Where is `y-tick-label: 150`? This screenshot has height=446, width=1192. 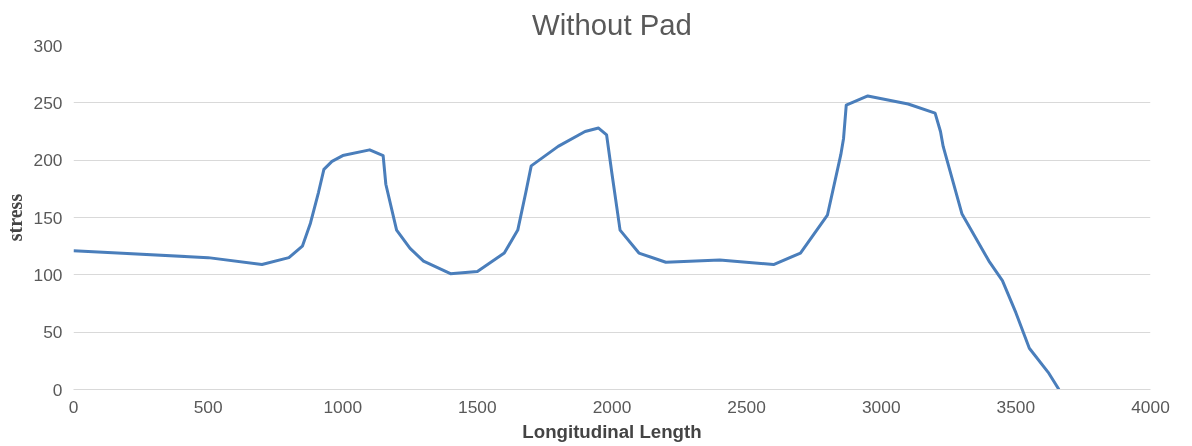 y-tick-label: 150 is located at coordinates (48, 217).